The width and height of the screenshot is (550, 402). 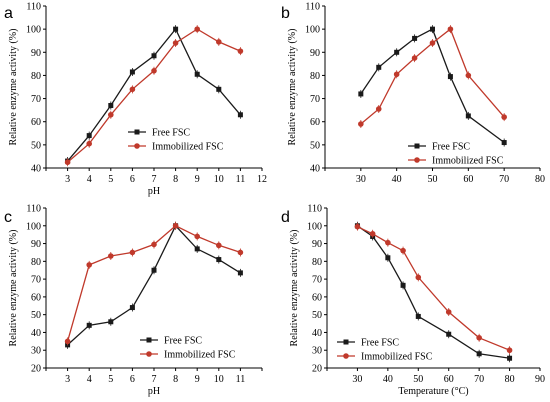 What do you see at coordinates (433, 391) in the screenshot?
I see `x-axis-title: Temperature (°C)` at bounding box center [433, 391].